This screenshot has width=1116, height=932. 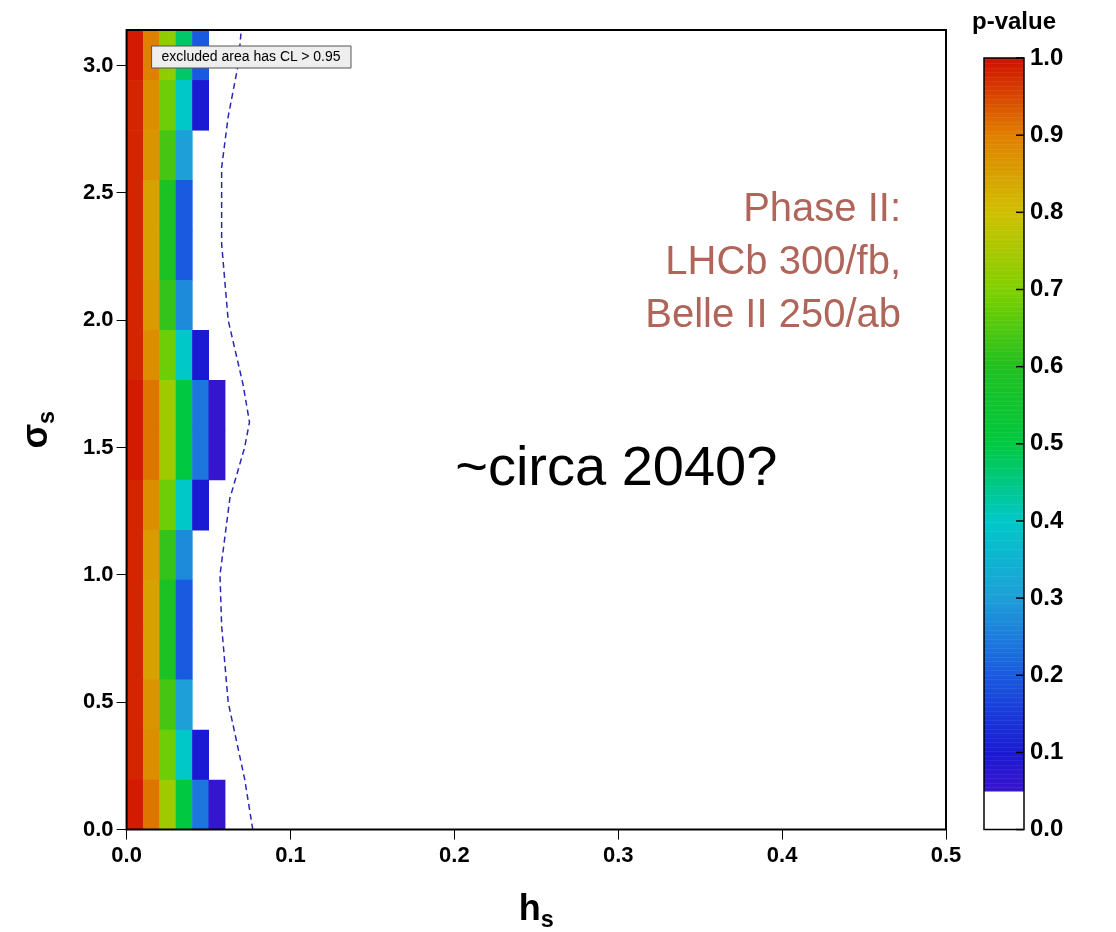 I want to click on color-bar-label: 0.0, so click(x=1047, y=828).